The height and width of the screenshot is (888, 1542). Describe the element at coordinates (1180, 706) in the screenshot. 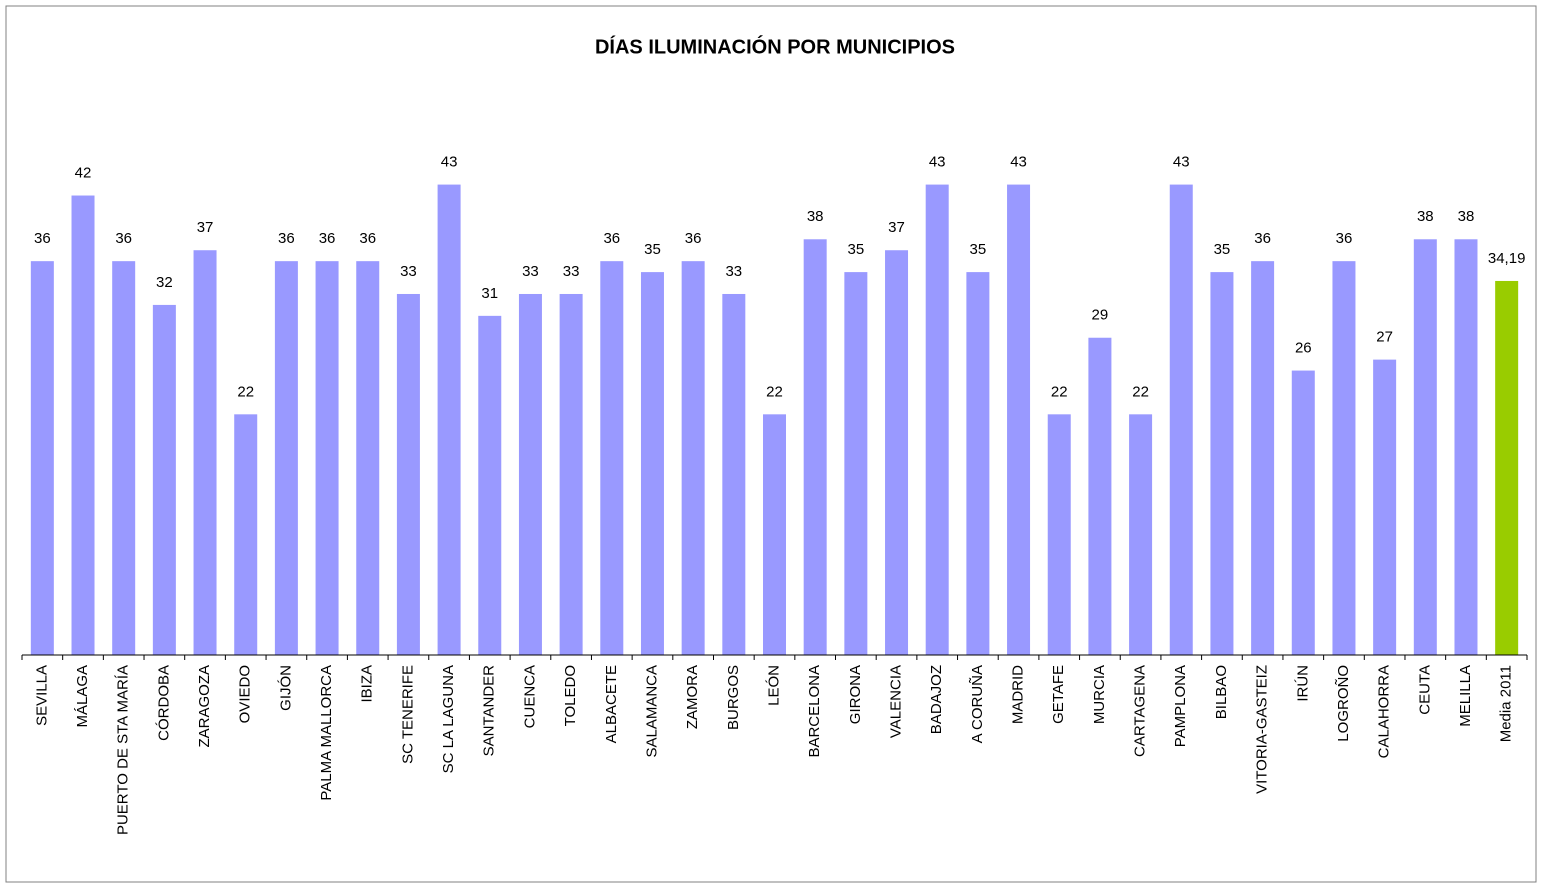

I see `x-tick-label: PAMPLONA` at that location.